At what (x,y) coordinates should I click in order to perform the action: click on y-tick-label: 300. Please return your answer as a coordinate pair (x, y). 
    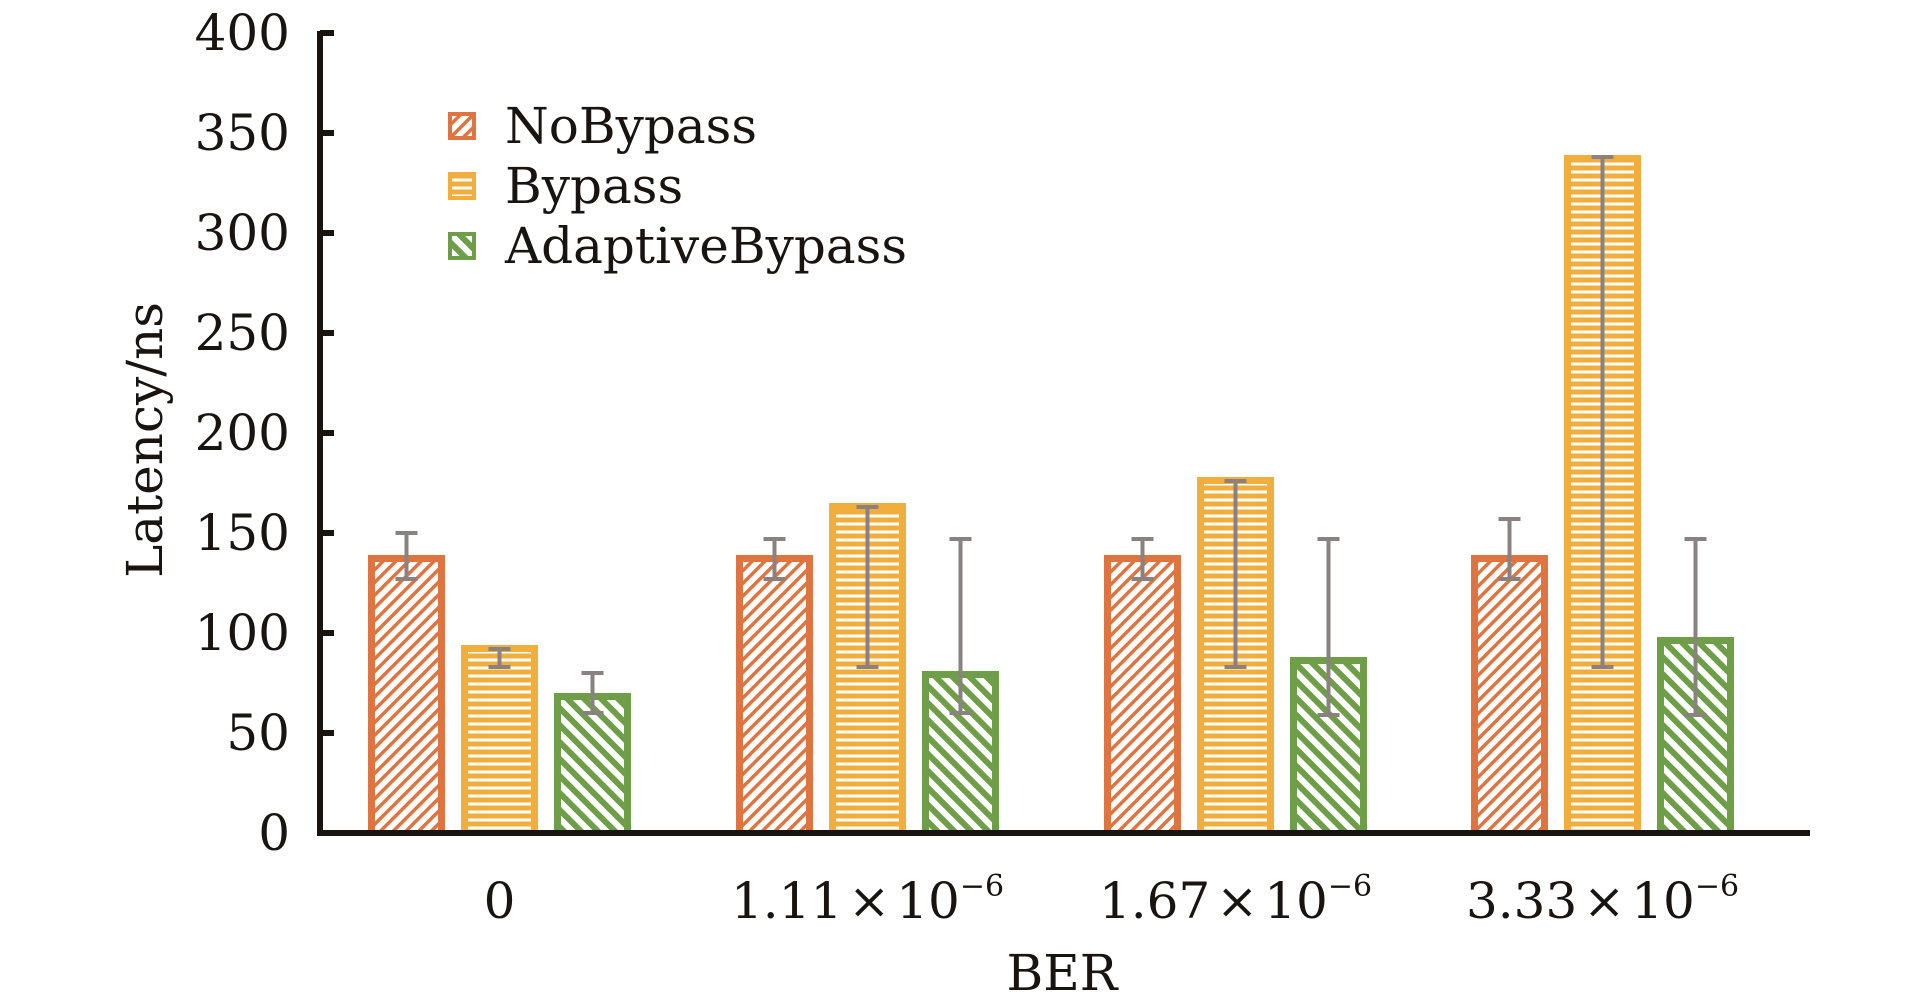
    Looking at the image, I should click on (242, 233).